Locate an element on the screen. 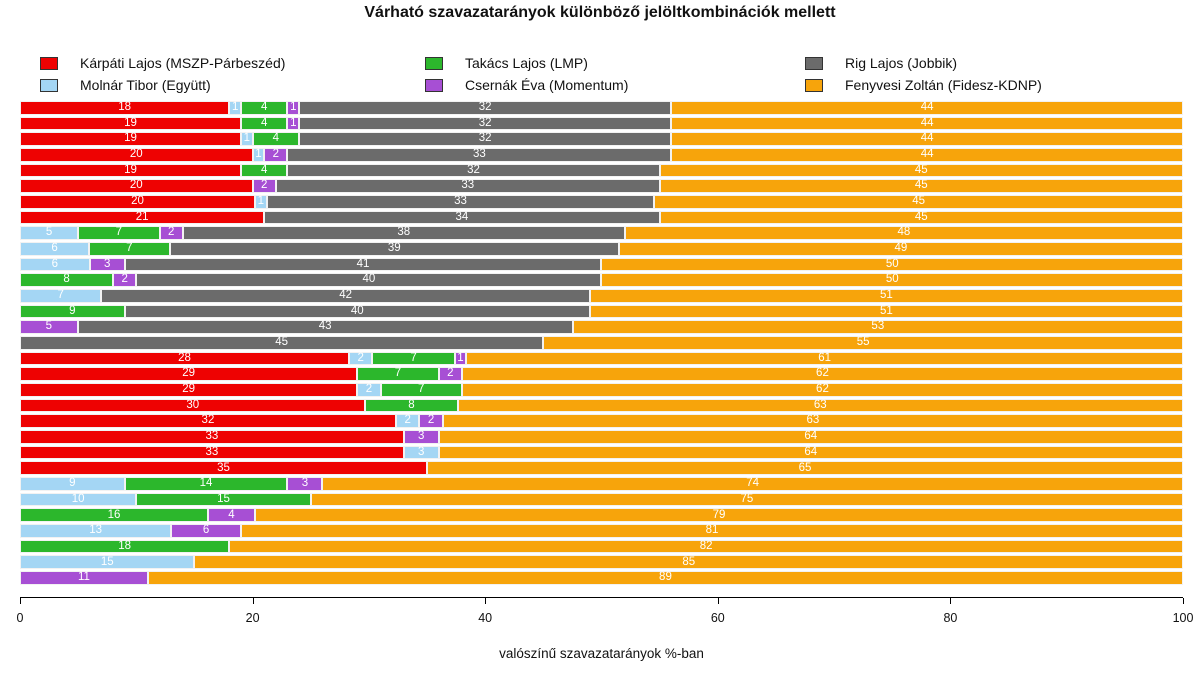 This screenshot has width=1200, height=673. bar-row: 29 2 7 62 is located at coordinates (601, 390).